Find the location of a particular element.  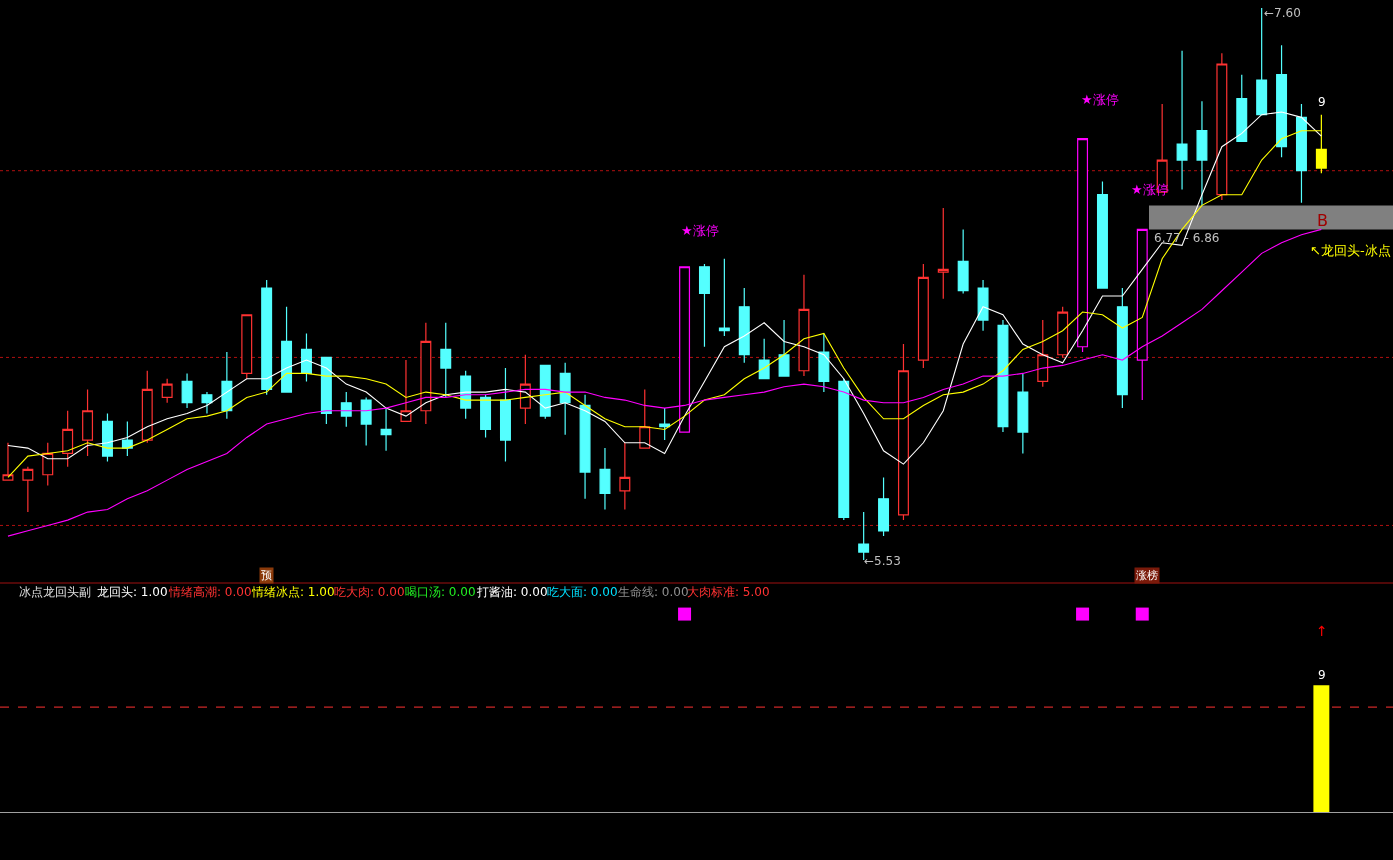

text: 大肉标准: 5.00 is located at coordinates (728, 592).